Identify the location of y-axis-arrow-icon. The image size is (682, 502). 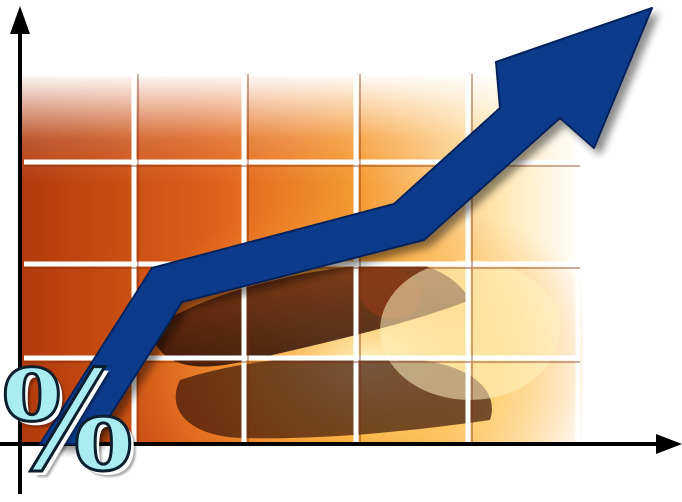
(20, 20).